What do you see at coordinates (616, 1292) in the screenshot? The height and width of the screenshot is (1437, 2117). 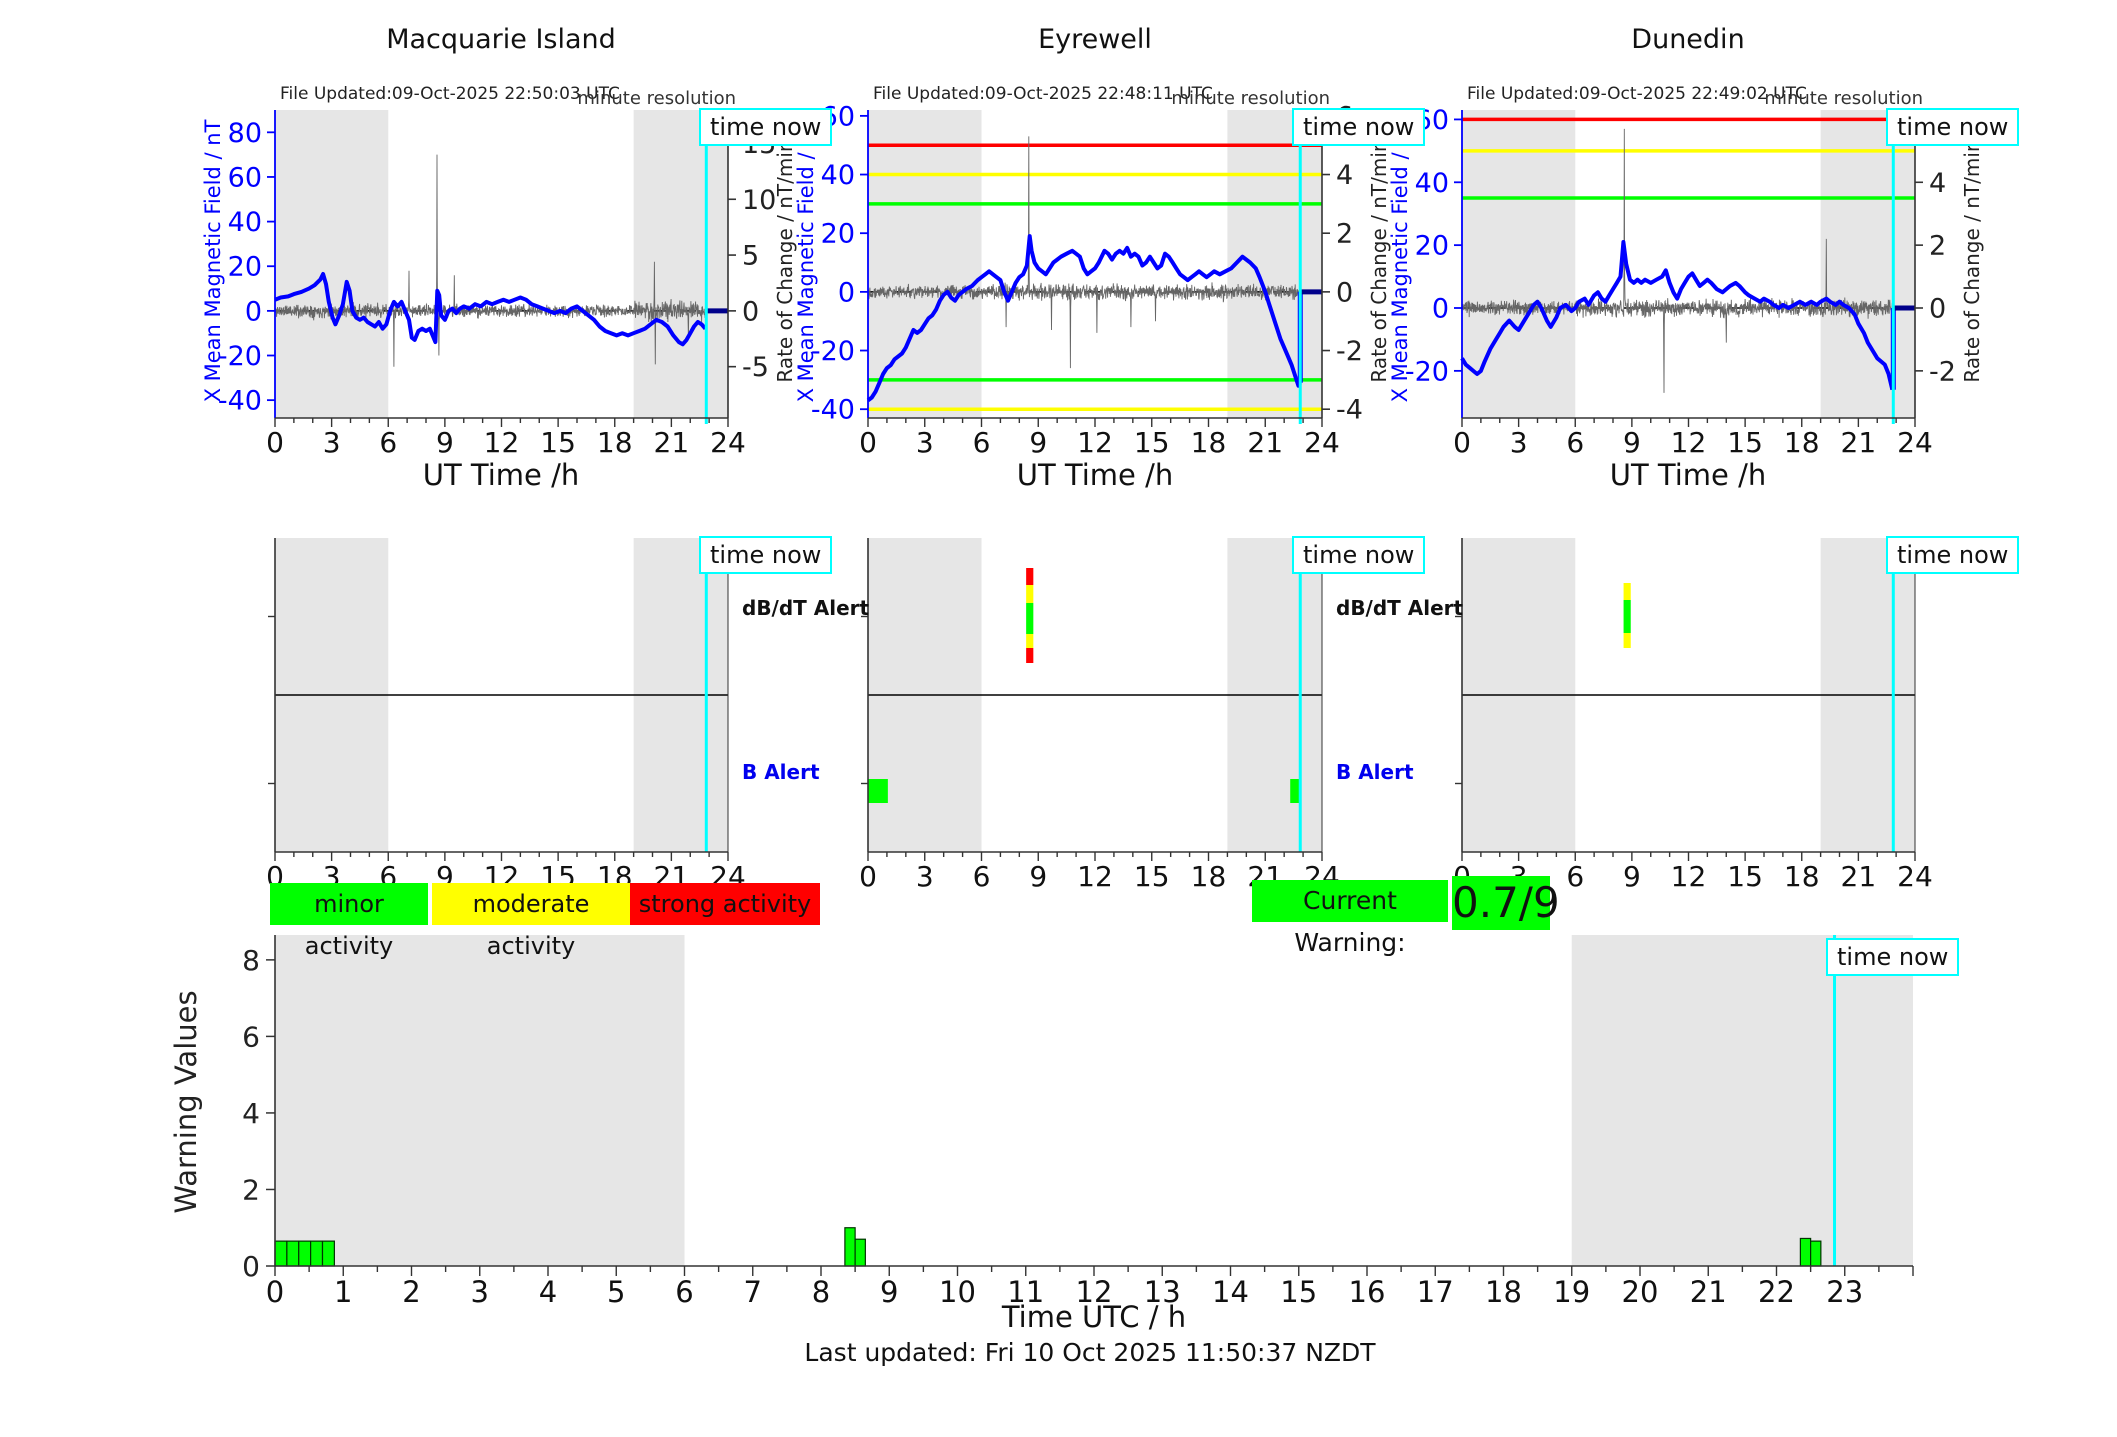 I see `x-tick-label: 5` at bounding box center [616, 1292].